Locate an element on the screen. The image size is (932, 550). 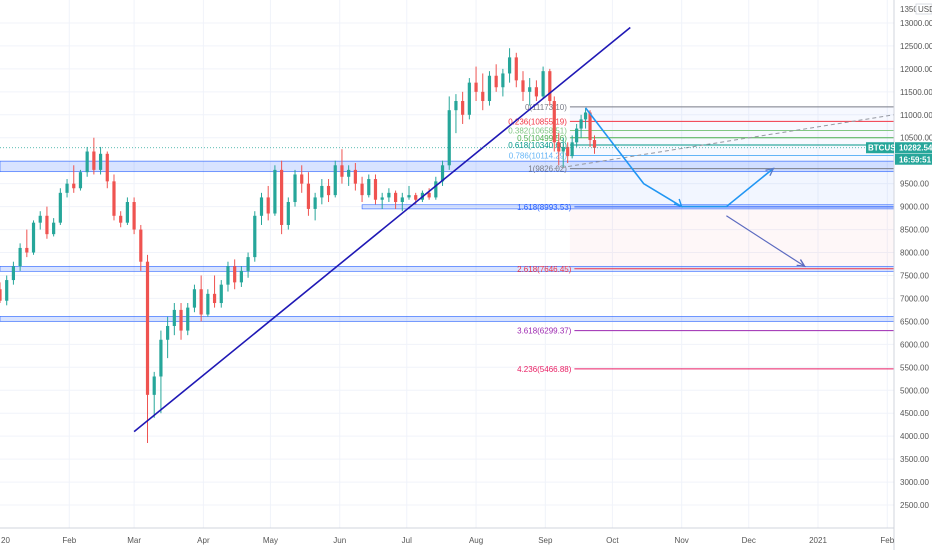
y-tick-label: 3500.00 is located at coordinates (914, 459).